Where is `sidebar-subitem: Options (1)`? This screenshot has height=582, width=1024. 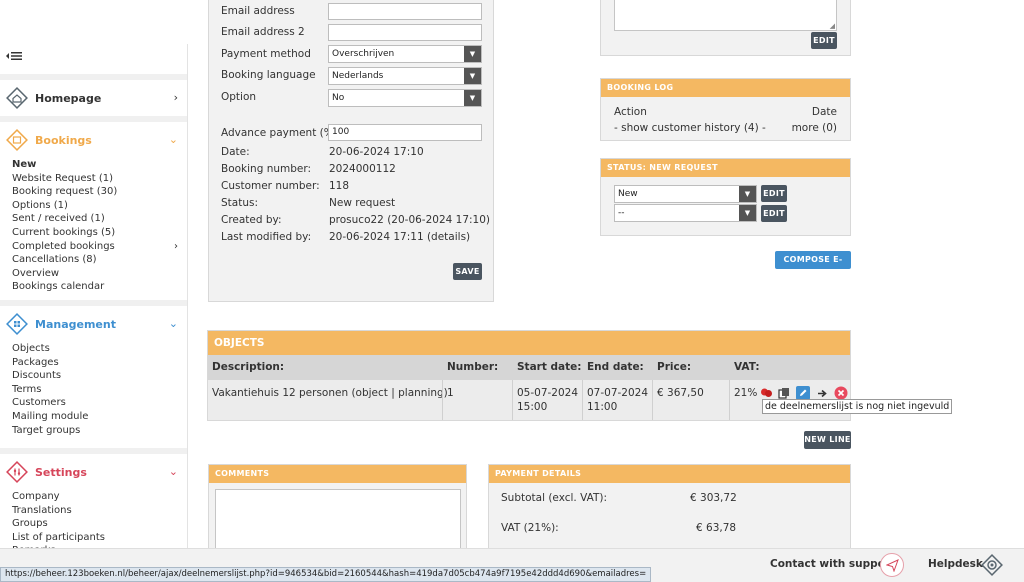 sidebar-subitem: Options (1) is located at coordinates (99, 206).